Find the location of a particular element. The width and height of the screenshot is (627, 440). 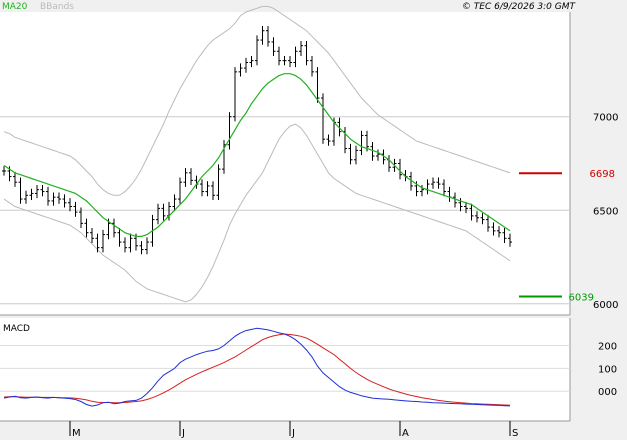

x-tick-label: M is located at coordinates (76, 433).